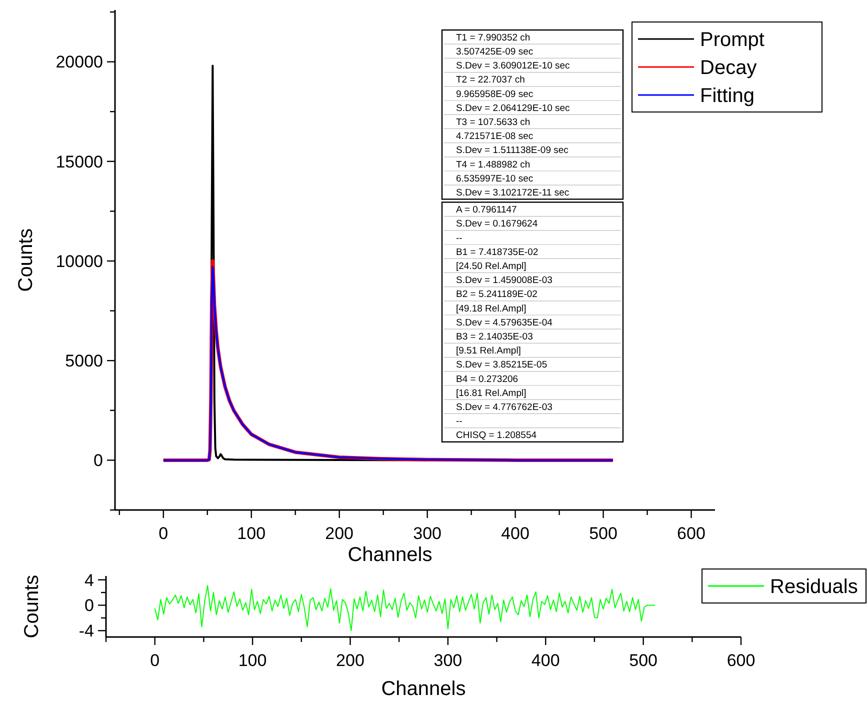  Describe the element at coordinates (497, 224) in the screenshot. I see `annotation: S.Dev = 0.1679624` at that location.